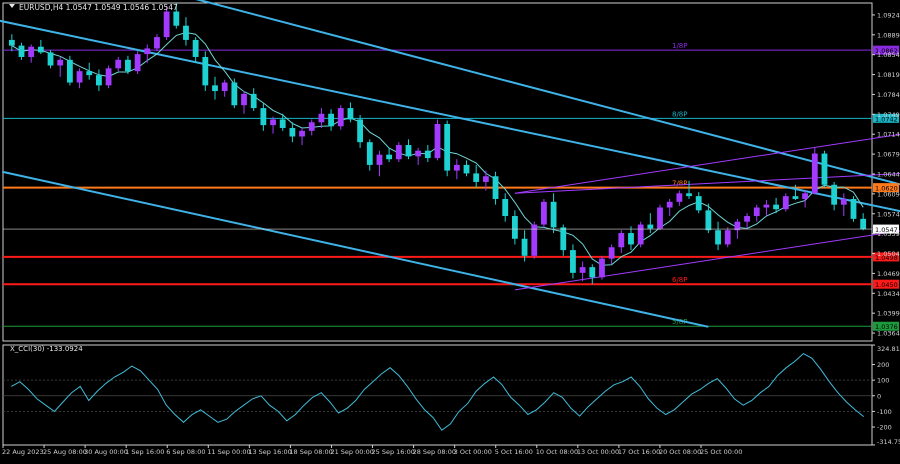 This screenshot has height=464, width=900. I want to click on time-axis-label: 21 Sep 00:00, so click(351, 452).